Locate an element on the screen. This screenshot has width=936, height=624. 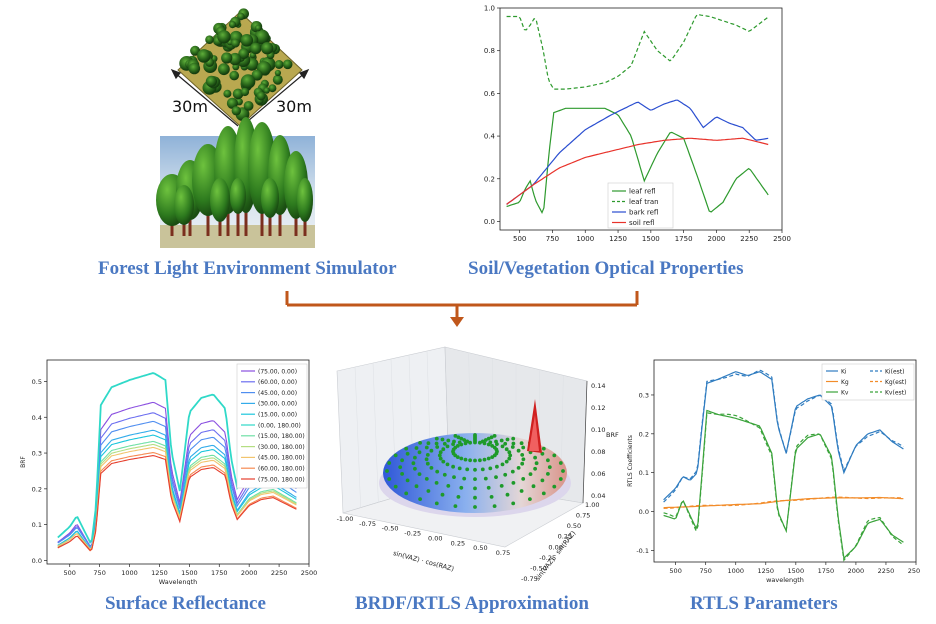
x-tick-label: 0.25 is located at coordinates (458, 543).